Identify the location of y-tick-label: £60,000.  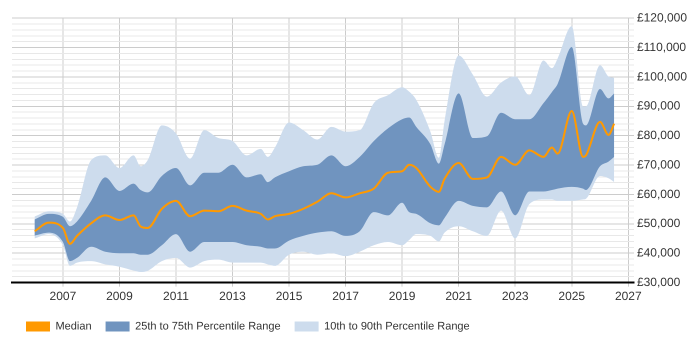
(658, 193).